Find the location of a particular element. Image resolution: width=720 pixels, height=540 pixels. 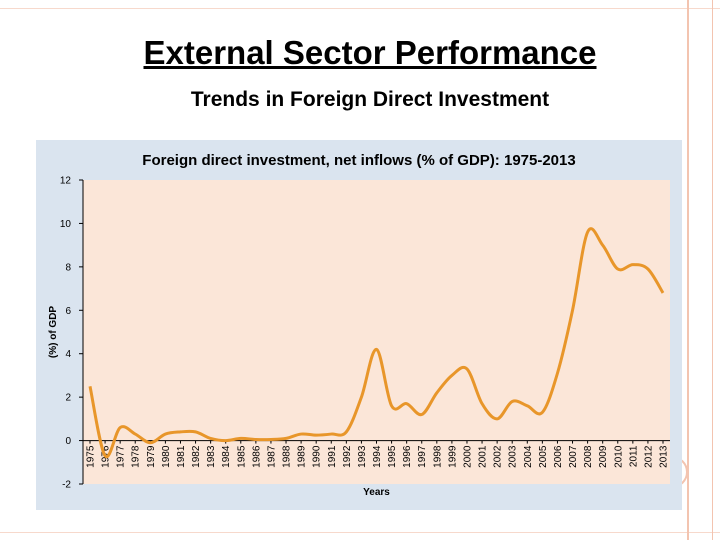

x-tick-label: 1999 is located at coordinates (452, 456).